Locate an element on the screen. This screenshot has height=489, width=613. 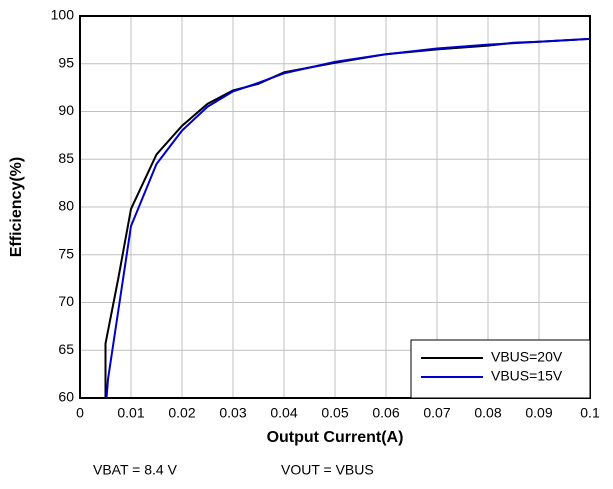
y-tick-label: 95 is located at coordinates (66, 62).